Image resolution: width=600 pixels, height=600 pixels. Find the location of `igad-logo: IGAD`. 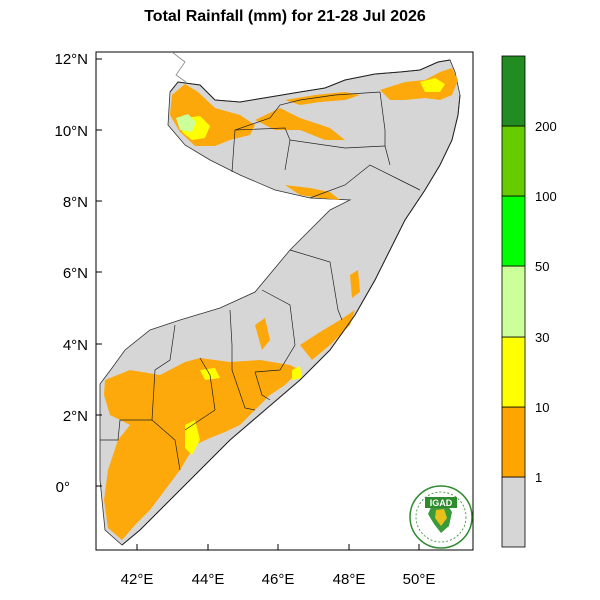

igad-logo: IGAD is located at coordinates (441, 517).